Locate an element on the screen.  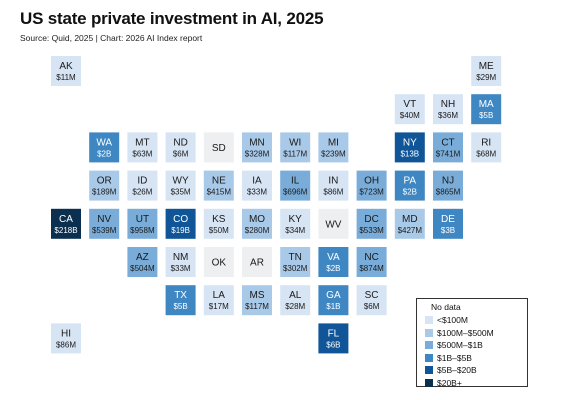
state-code-label: NH is located at coordinates (448, 104).